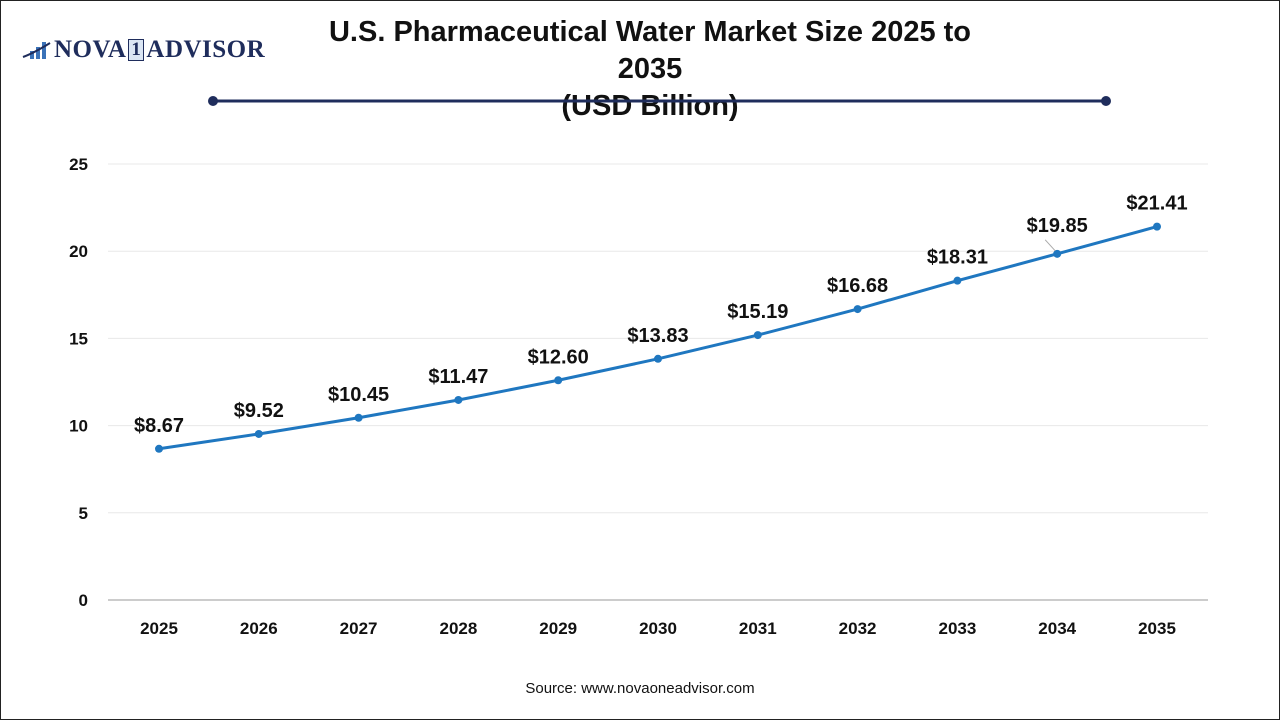  What do you see at coordinates (259, 628) in the screenshot?
I see `x-tick-label: 2026` at bounding box center [259, 628].